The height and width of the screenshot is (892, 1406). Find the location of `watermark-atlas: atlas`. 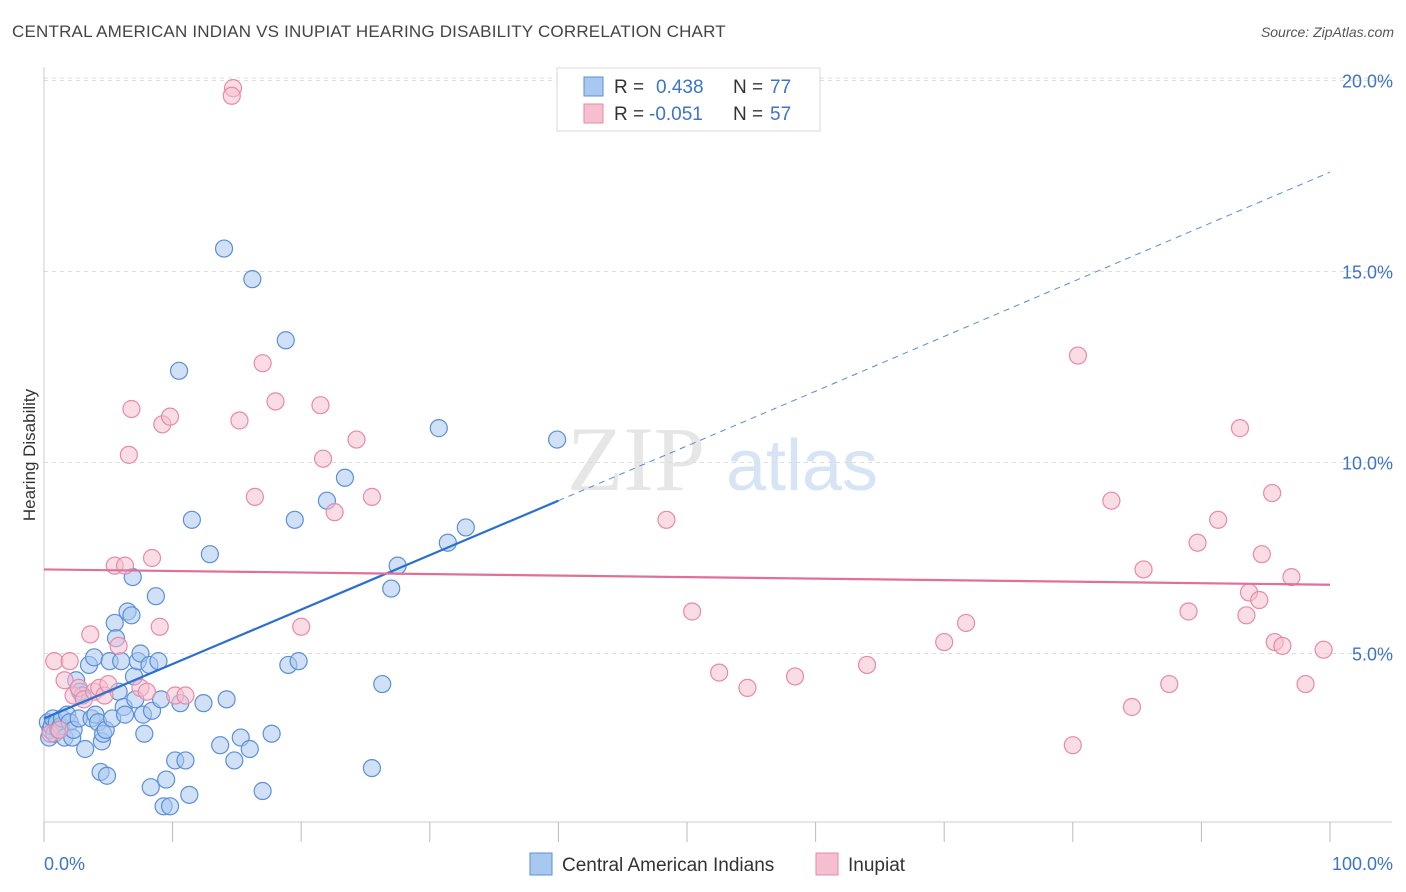

watermark-atlas: atlas is located at coordinates (802, 466).